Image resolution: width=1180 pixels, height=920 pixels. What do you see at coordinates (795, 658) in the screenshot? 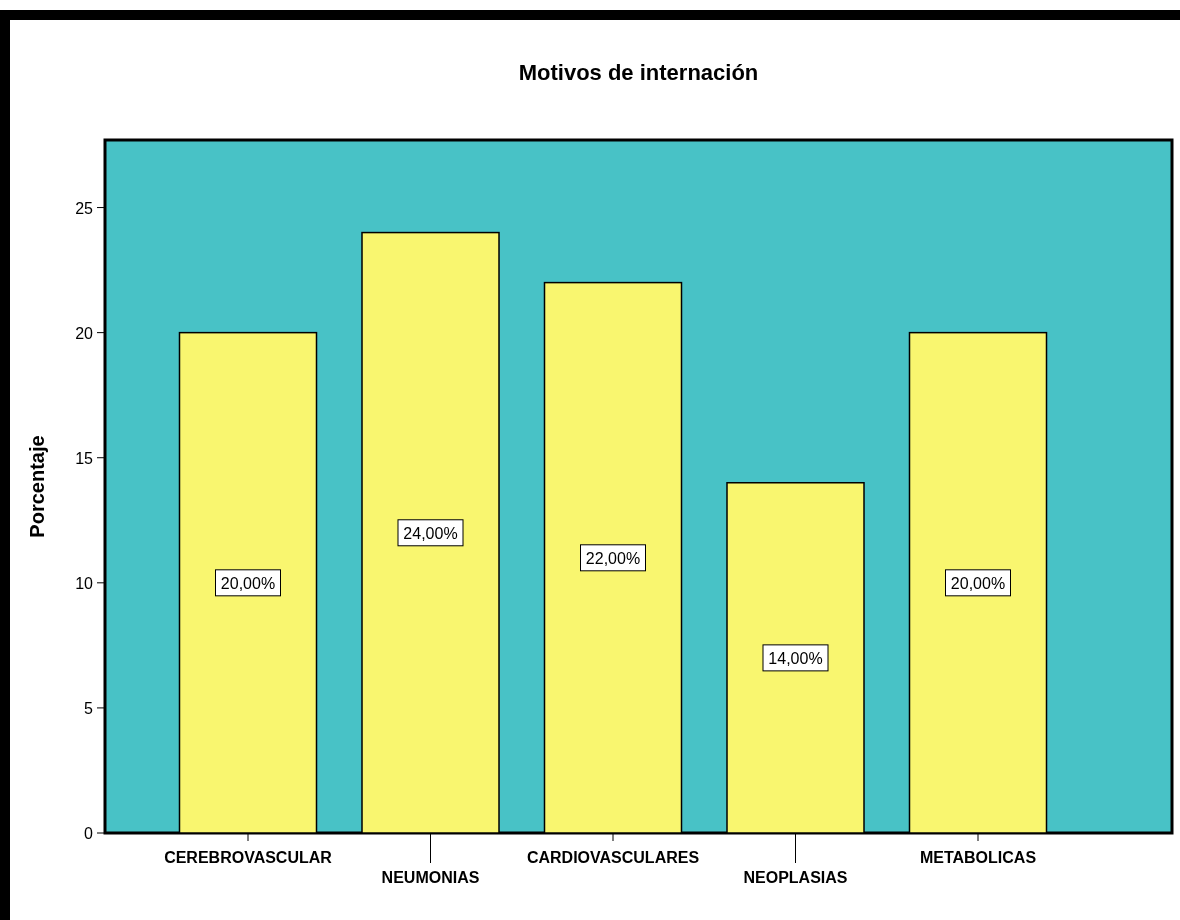
I see `data-label: 14,00%` at bounding box center [795, 658].